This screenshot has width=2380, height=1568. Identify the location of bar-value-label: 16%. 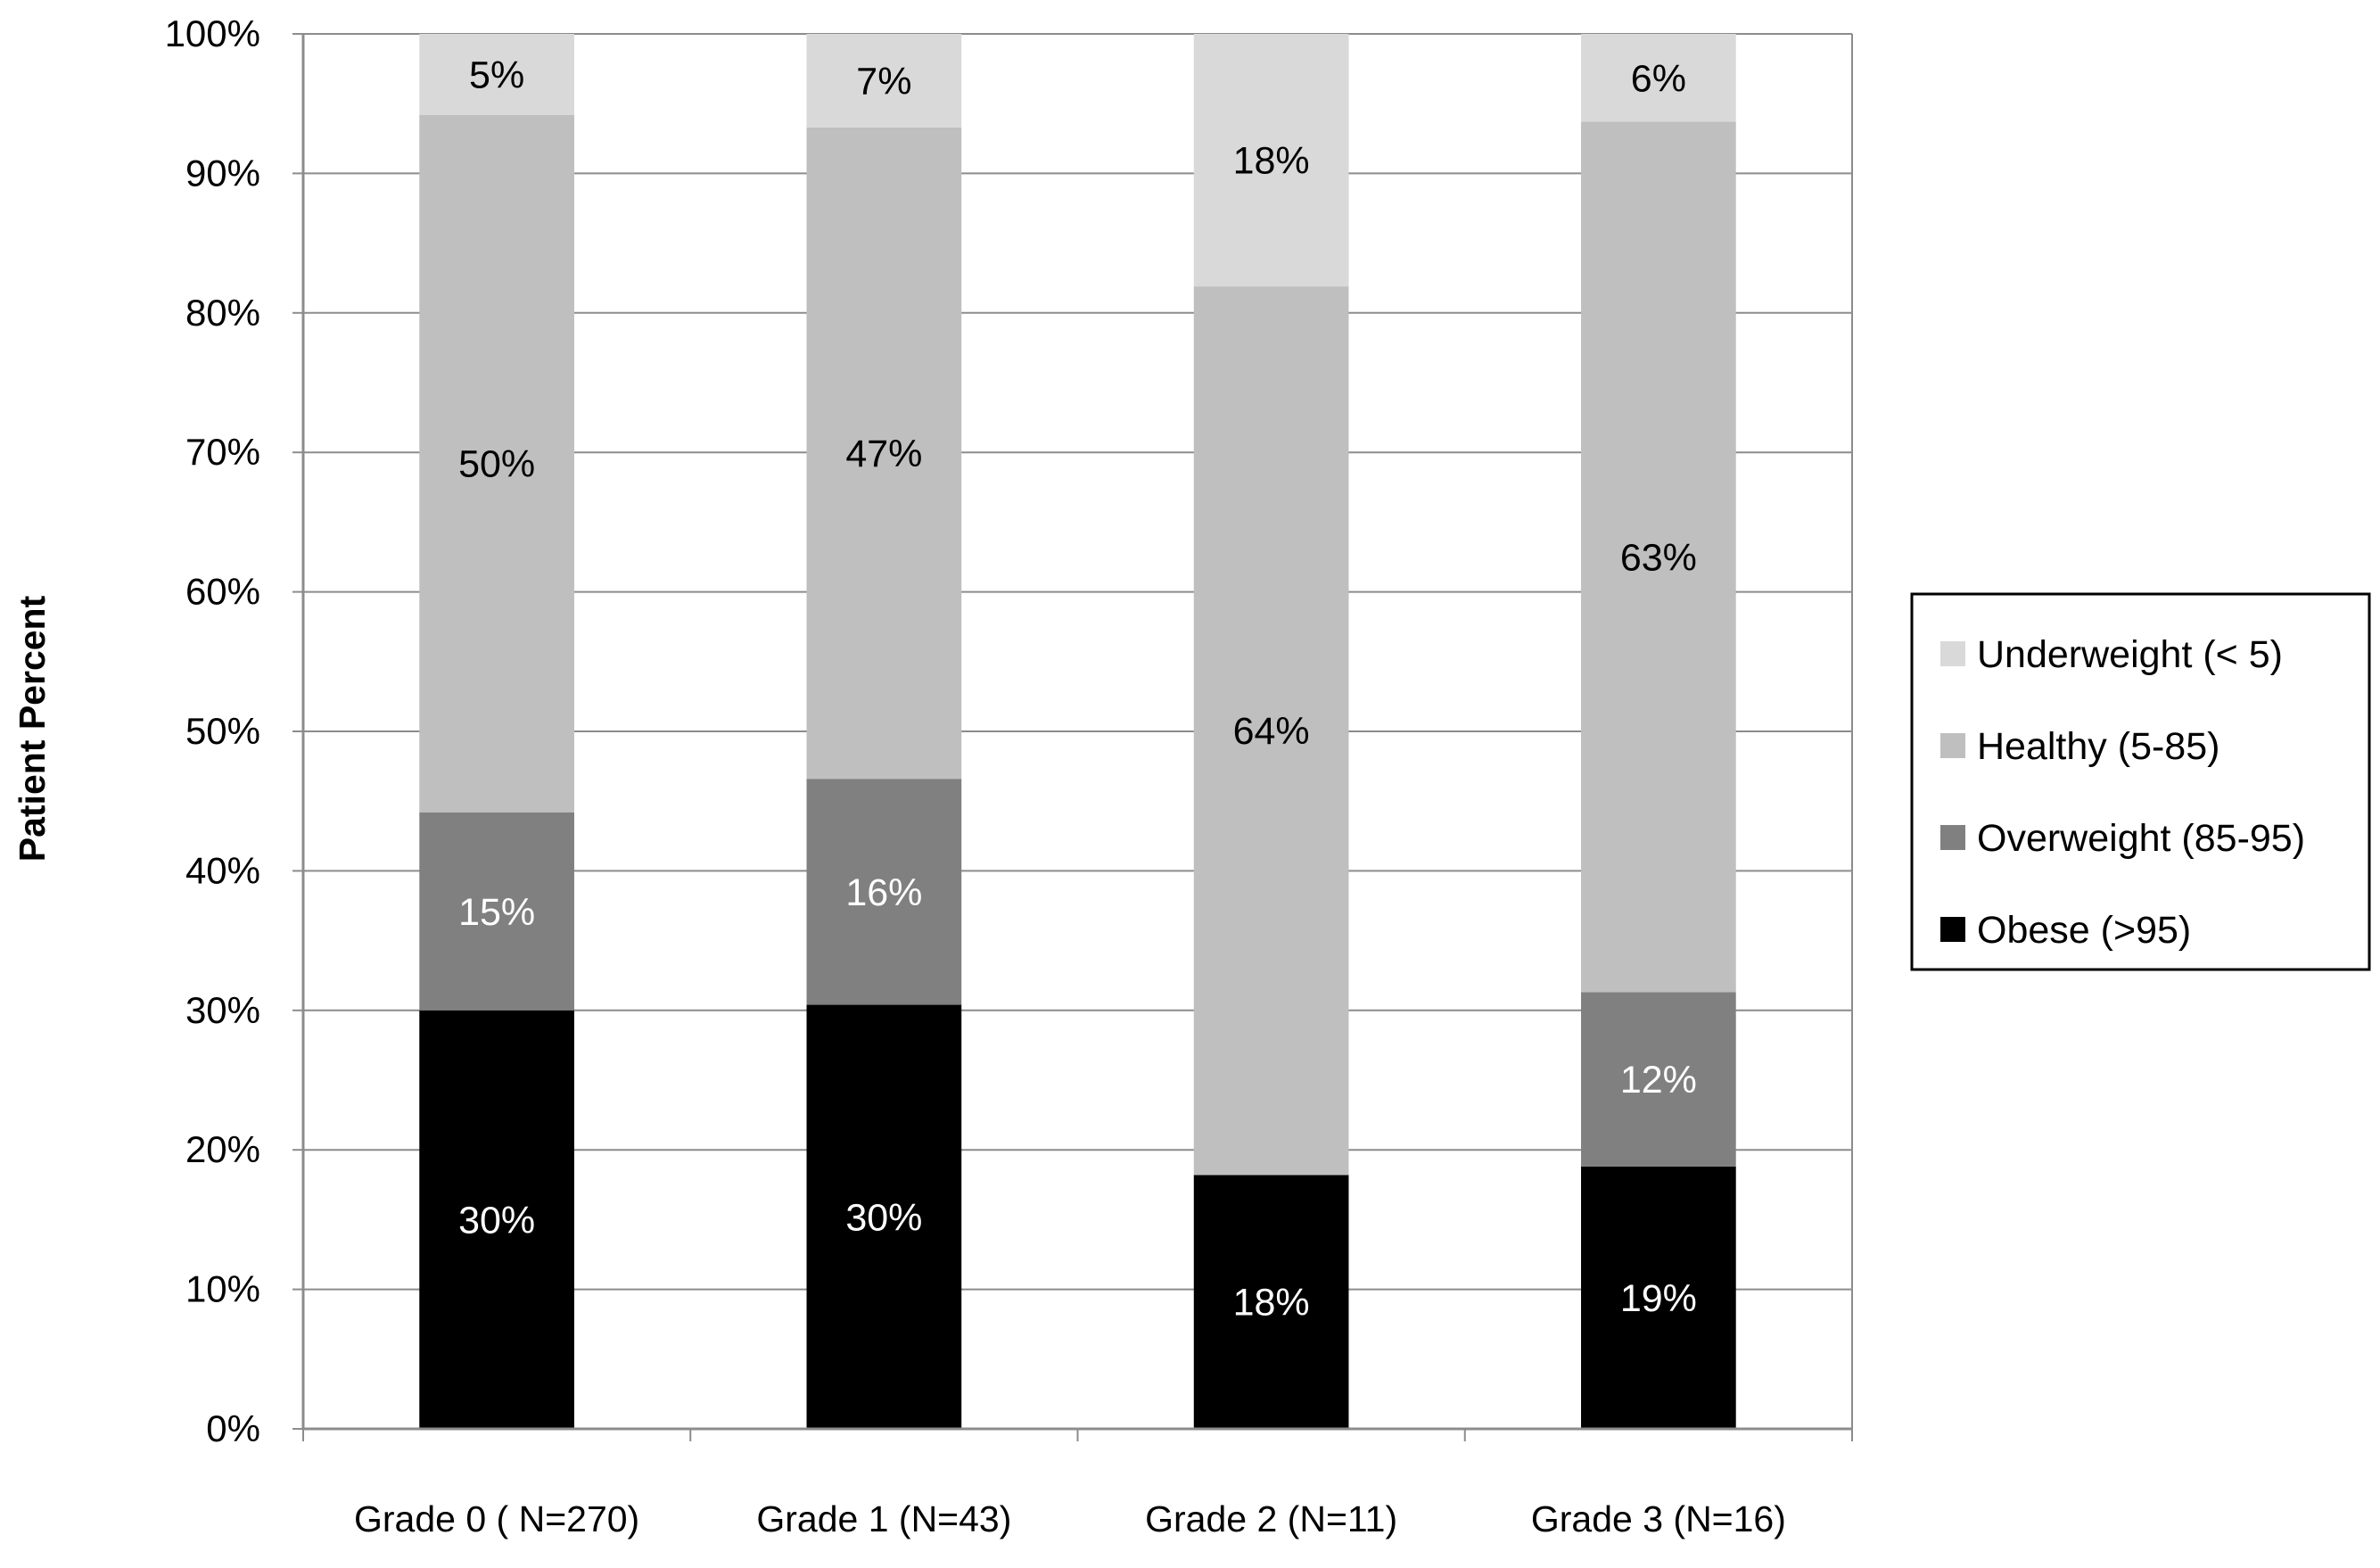
(883, 892).